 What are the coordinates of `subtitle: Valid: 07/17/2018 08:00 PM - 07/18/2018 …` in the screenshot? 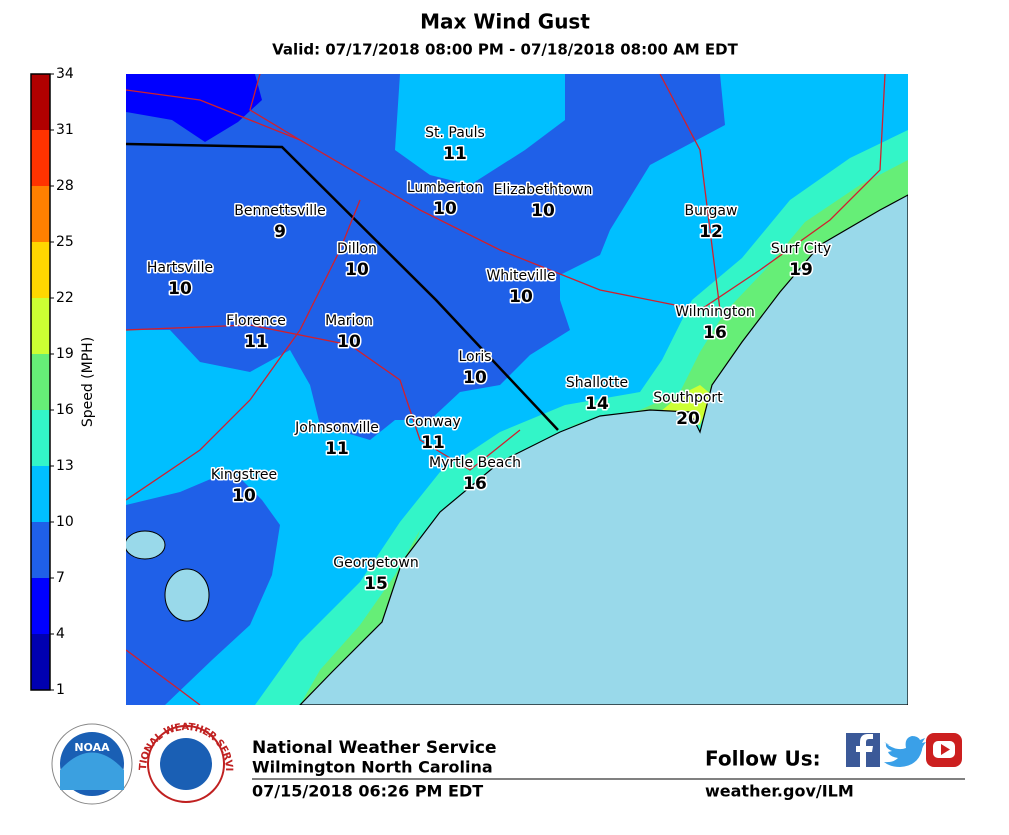 It's located at (505, 50).